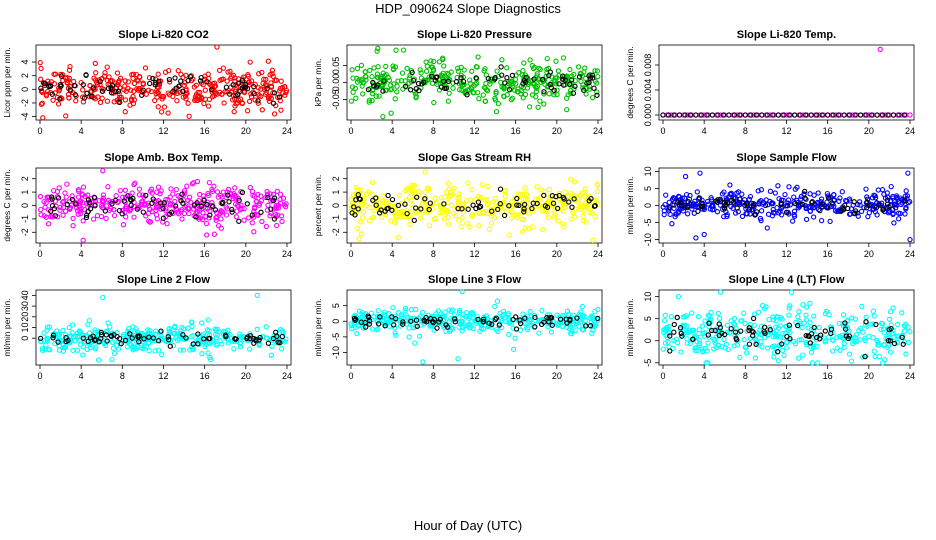 The height and width of the screenshot is (540, 936). What do you see at coordinates (648, 340) in the screenshot?
I see `y-tick-label: 0` at bounding box center [648, 340].